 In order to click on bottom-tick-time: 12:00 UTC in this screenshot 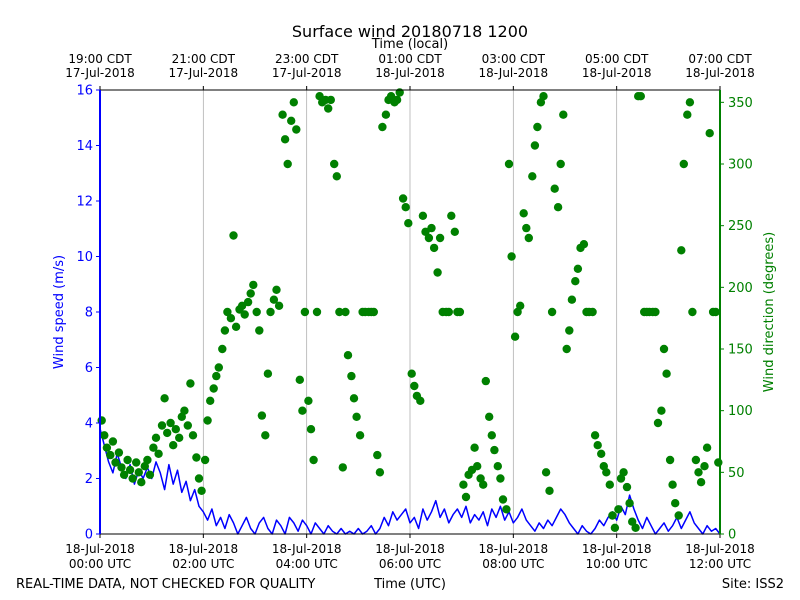, I will do `click(720, 564)`.